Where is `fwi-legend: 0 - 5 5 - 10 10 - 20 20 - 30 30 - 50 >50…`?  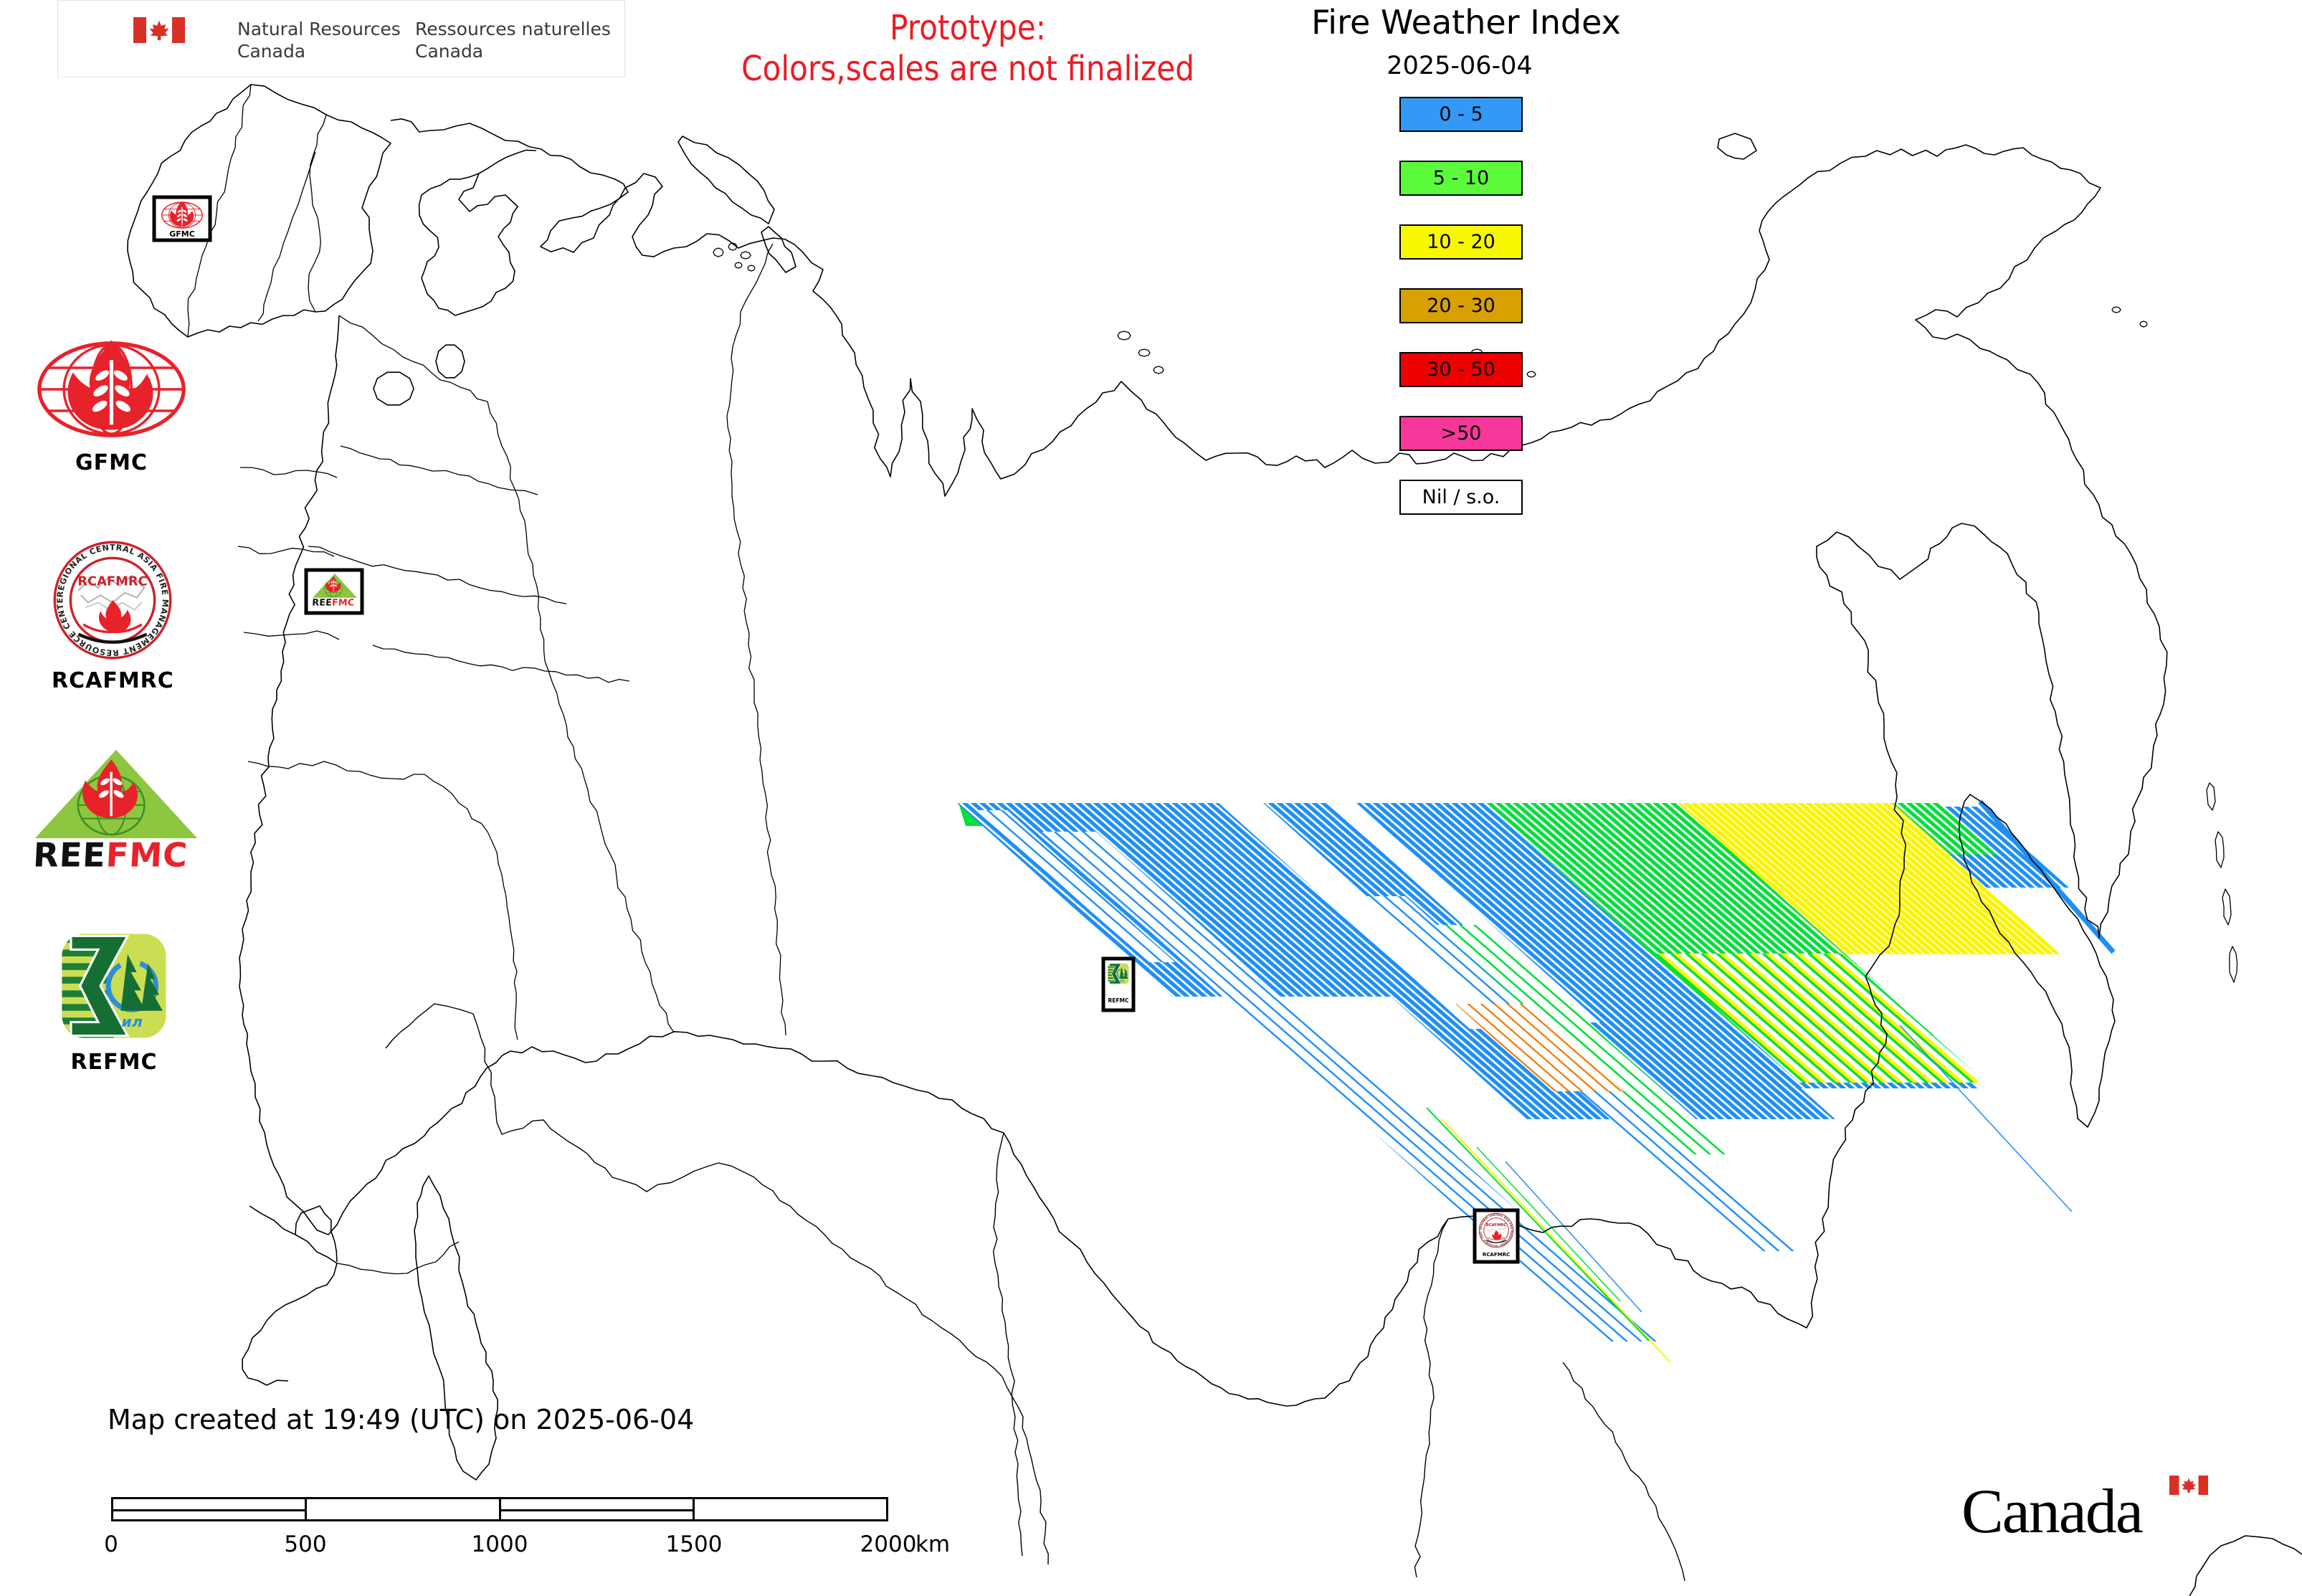 fwi-legend: 0 - 5 5 - 10 10 - 20 20 - 30 30 - 50 >50… is located at coordinates (1461, 320).